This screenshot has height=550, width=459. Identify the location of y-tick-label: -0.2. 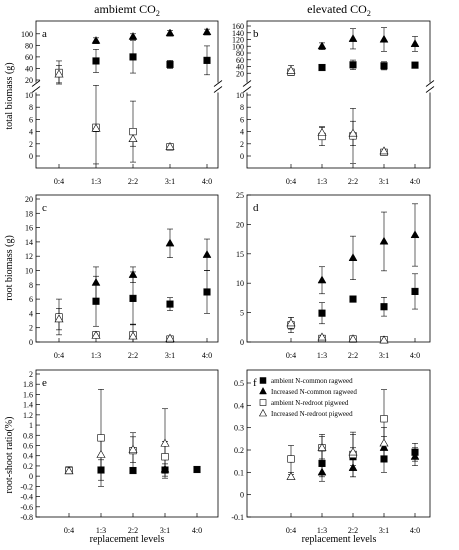
(26, 486).